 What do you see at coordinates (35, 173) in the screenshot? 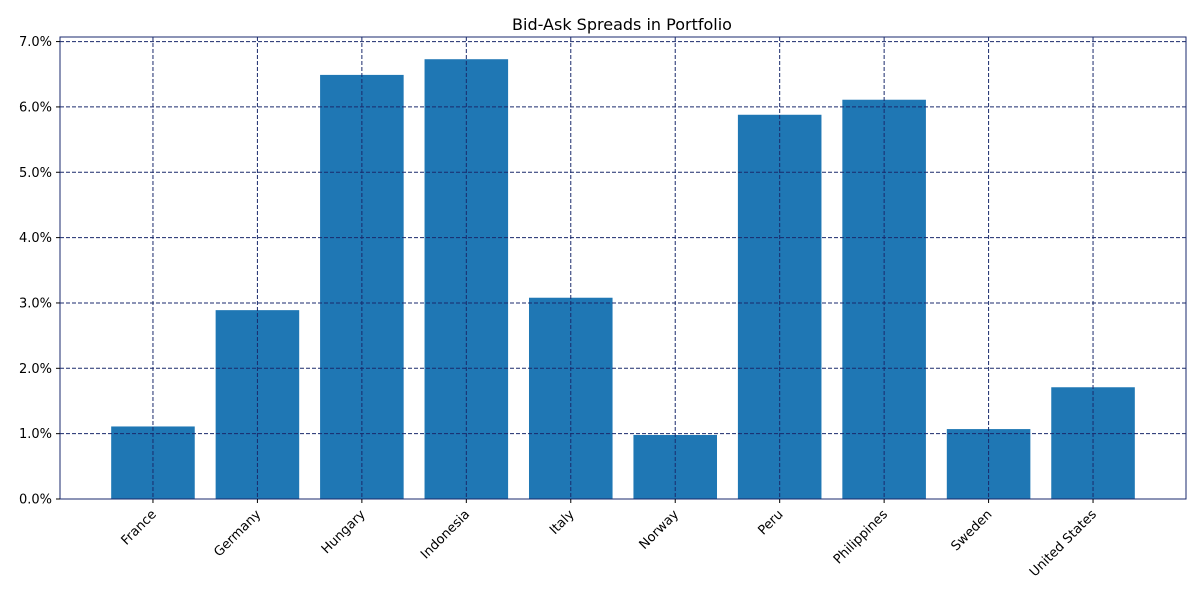
I see `y-tick-label: 5.0%` at bounding box center [35, 173].